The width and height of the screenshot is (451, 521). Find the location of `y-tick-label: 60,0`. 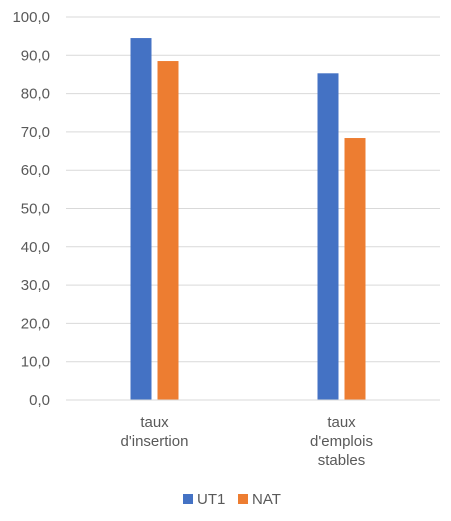

y-tick-label: 60,0 is located at coordinates (35, 170).